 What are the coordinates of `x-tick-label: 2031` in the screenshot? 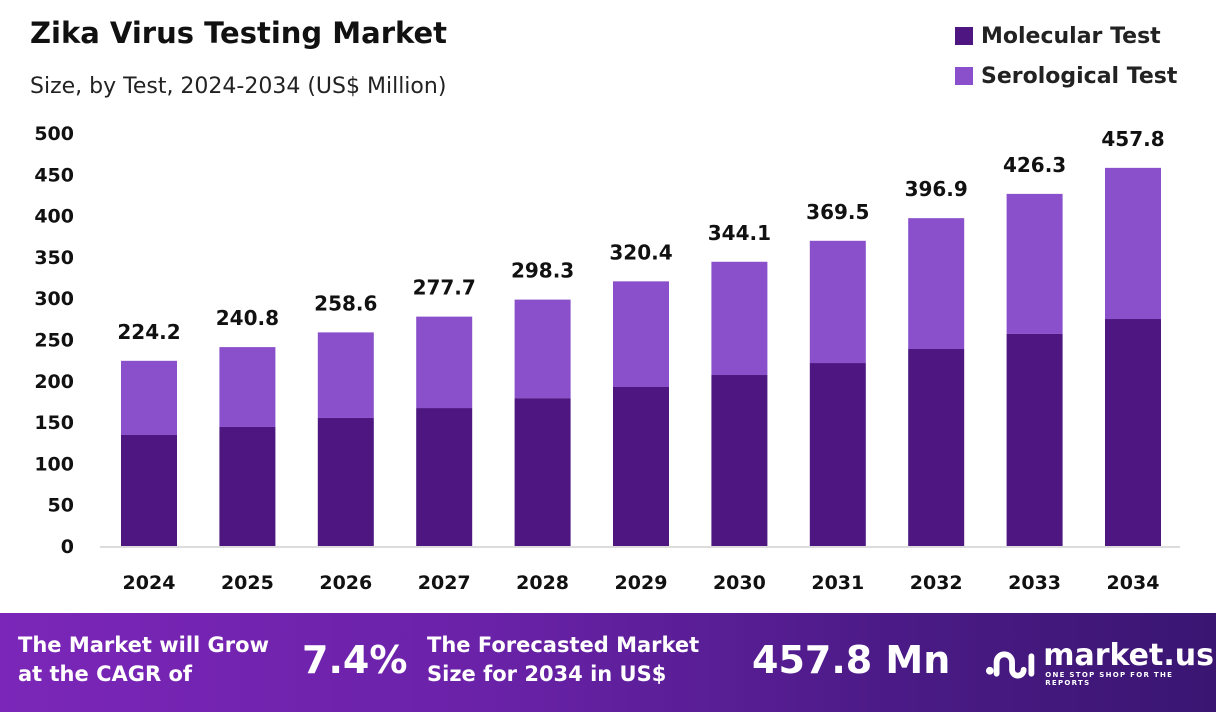 It's located at (837, 583).